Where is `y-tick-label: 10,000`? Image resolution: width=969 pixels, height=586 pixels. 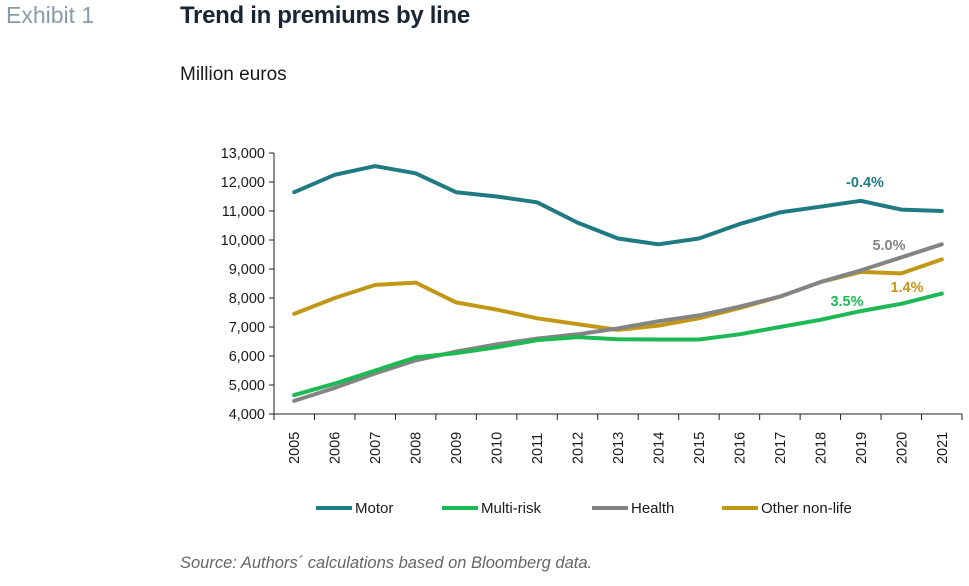
y-tick-label: 10,000 is located at coordinates (243, 241).